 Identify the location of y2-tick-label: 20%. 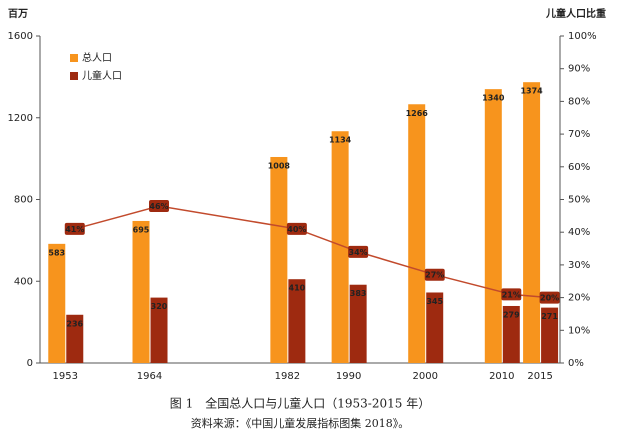
(579, 298).